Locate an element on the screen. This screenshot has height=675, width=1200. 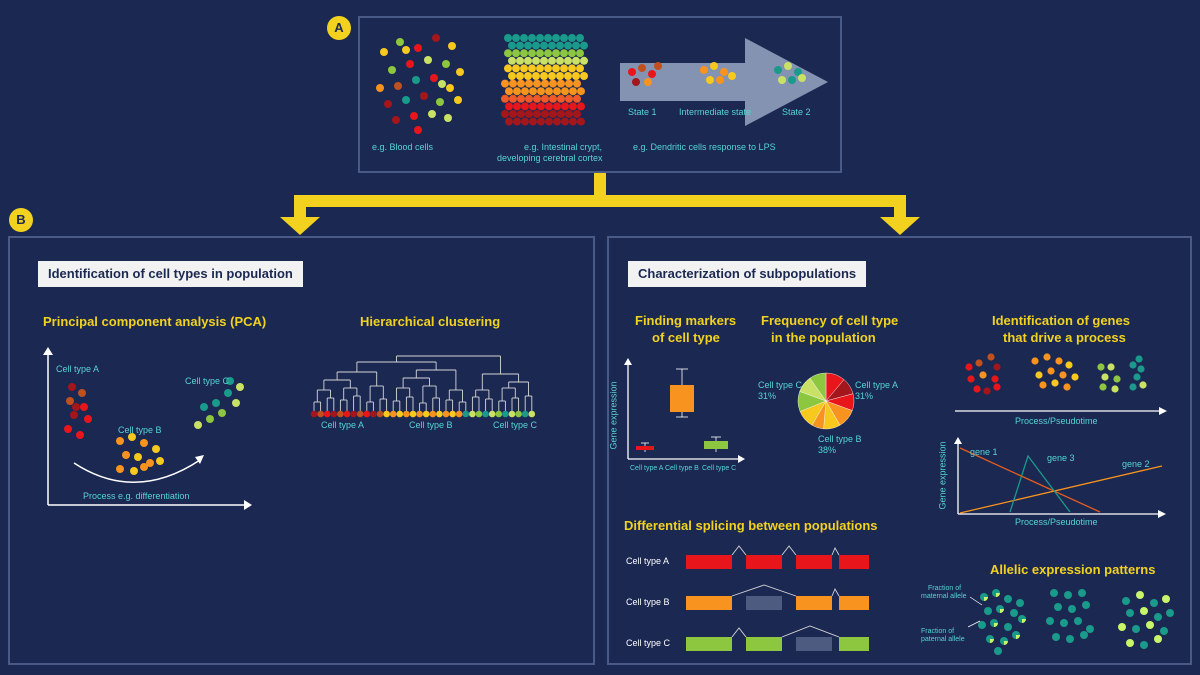
pie-slice is located at coordinates (818, 387).